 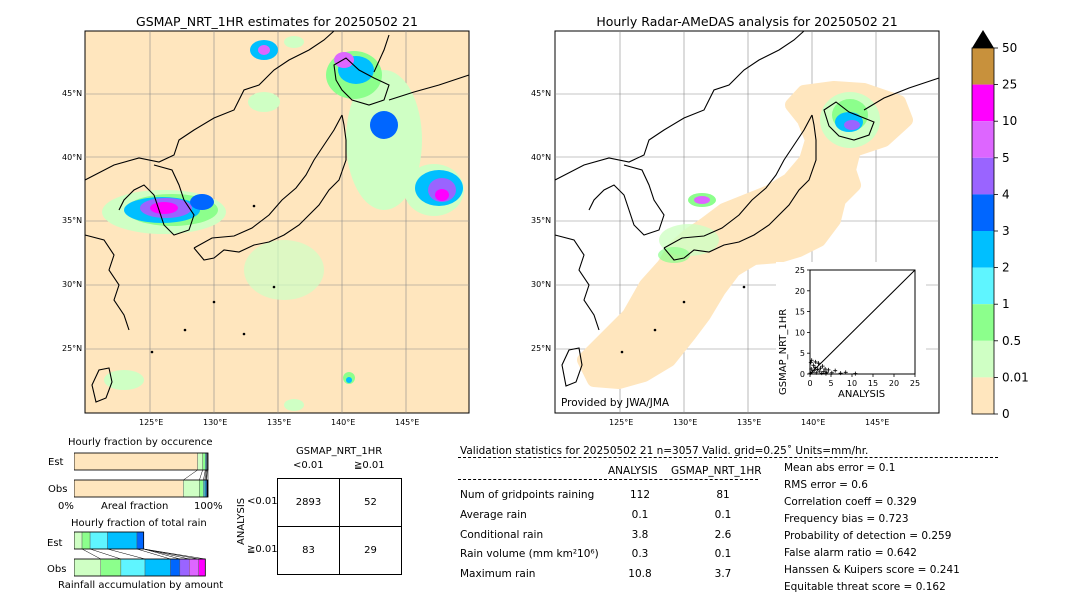 What do you see at coordinates (840, 468) in the screenshot?
I see `score-line: Mean abs error = 0.1` at bounding box center [840, 468].